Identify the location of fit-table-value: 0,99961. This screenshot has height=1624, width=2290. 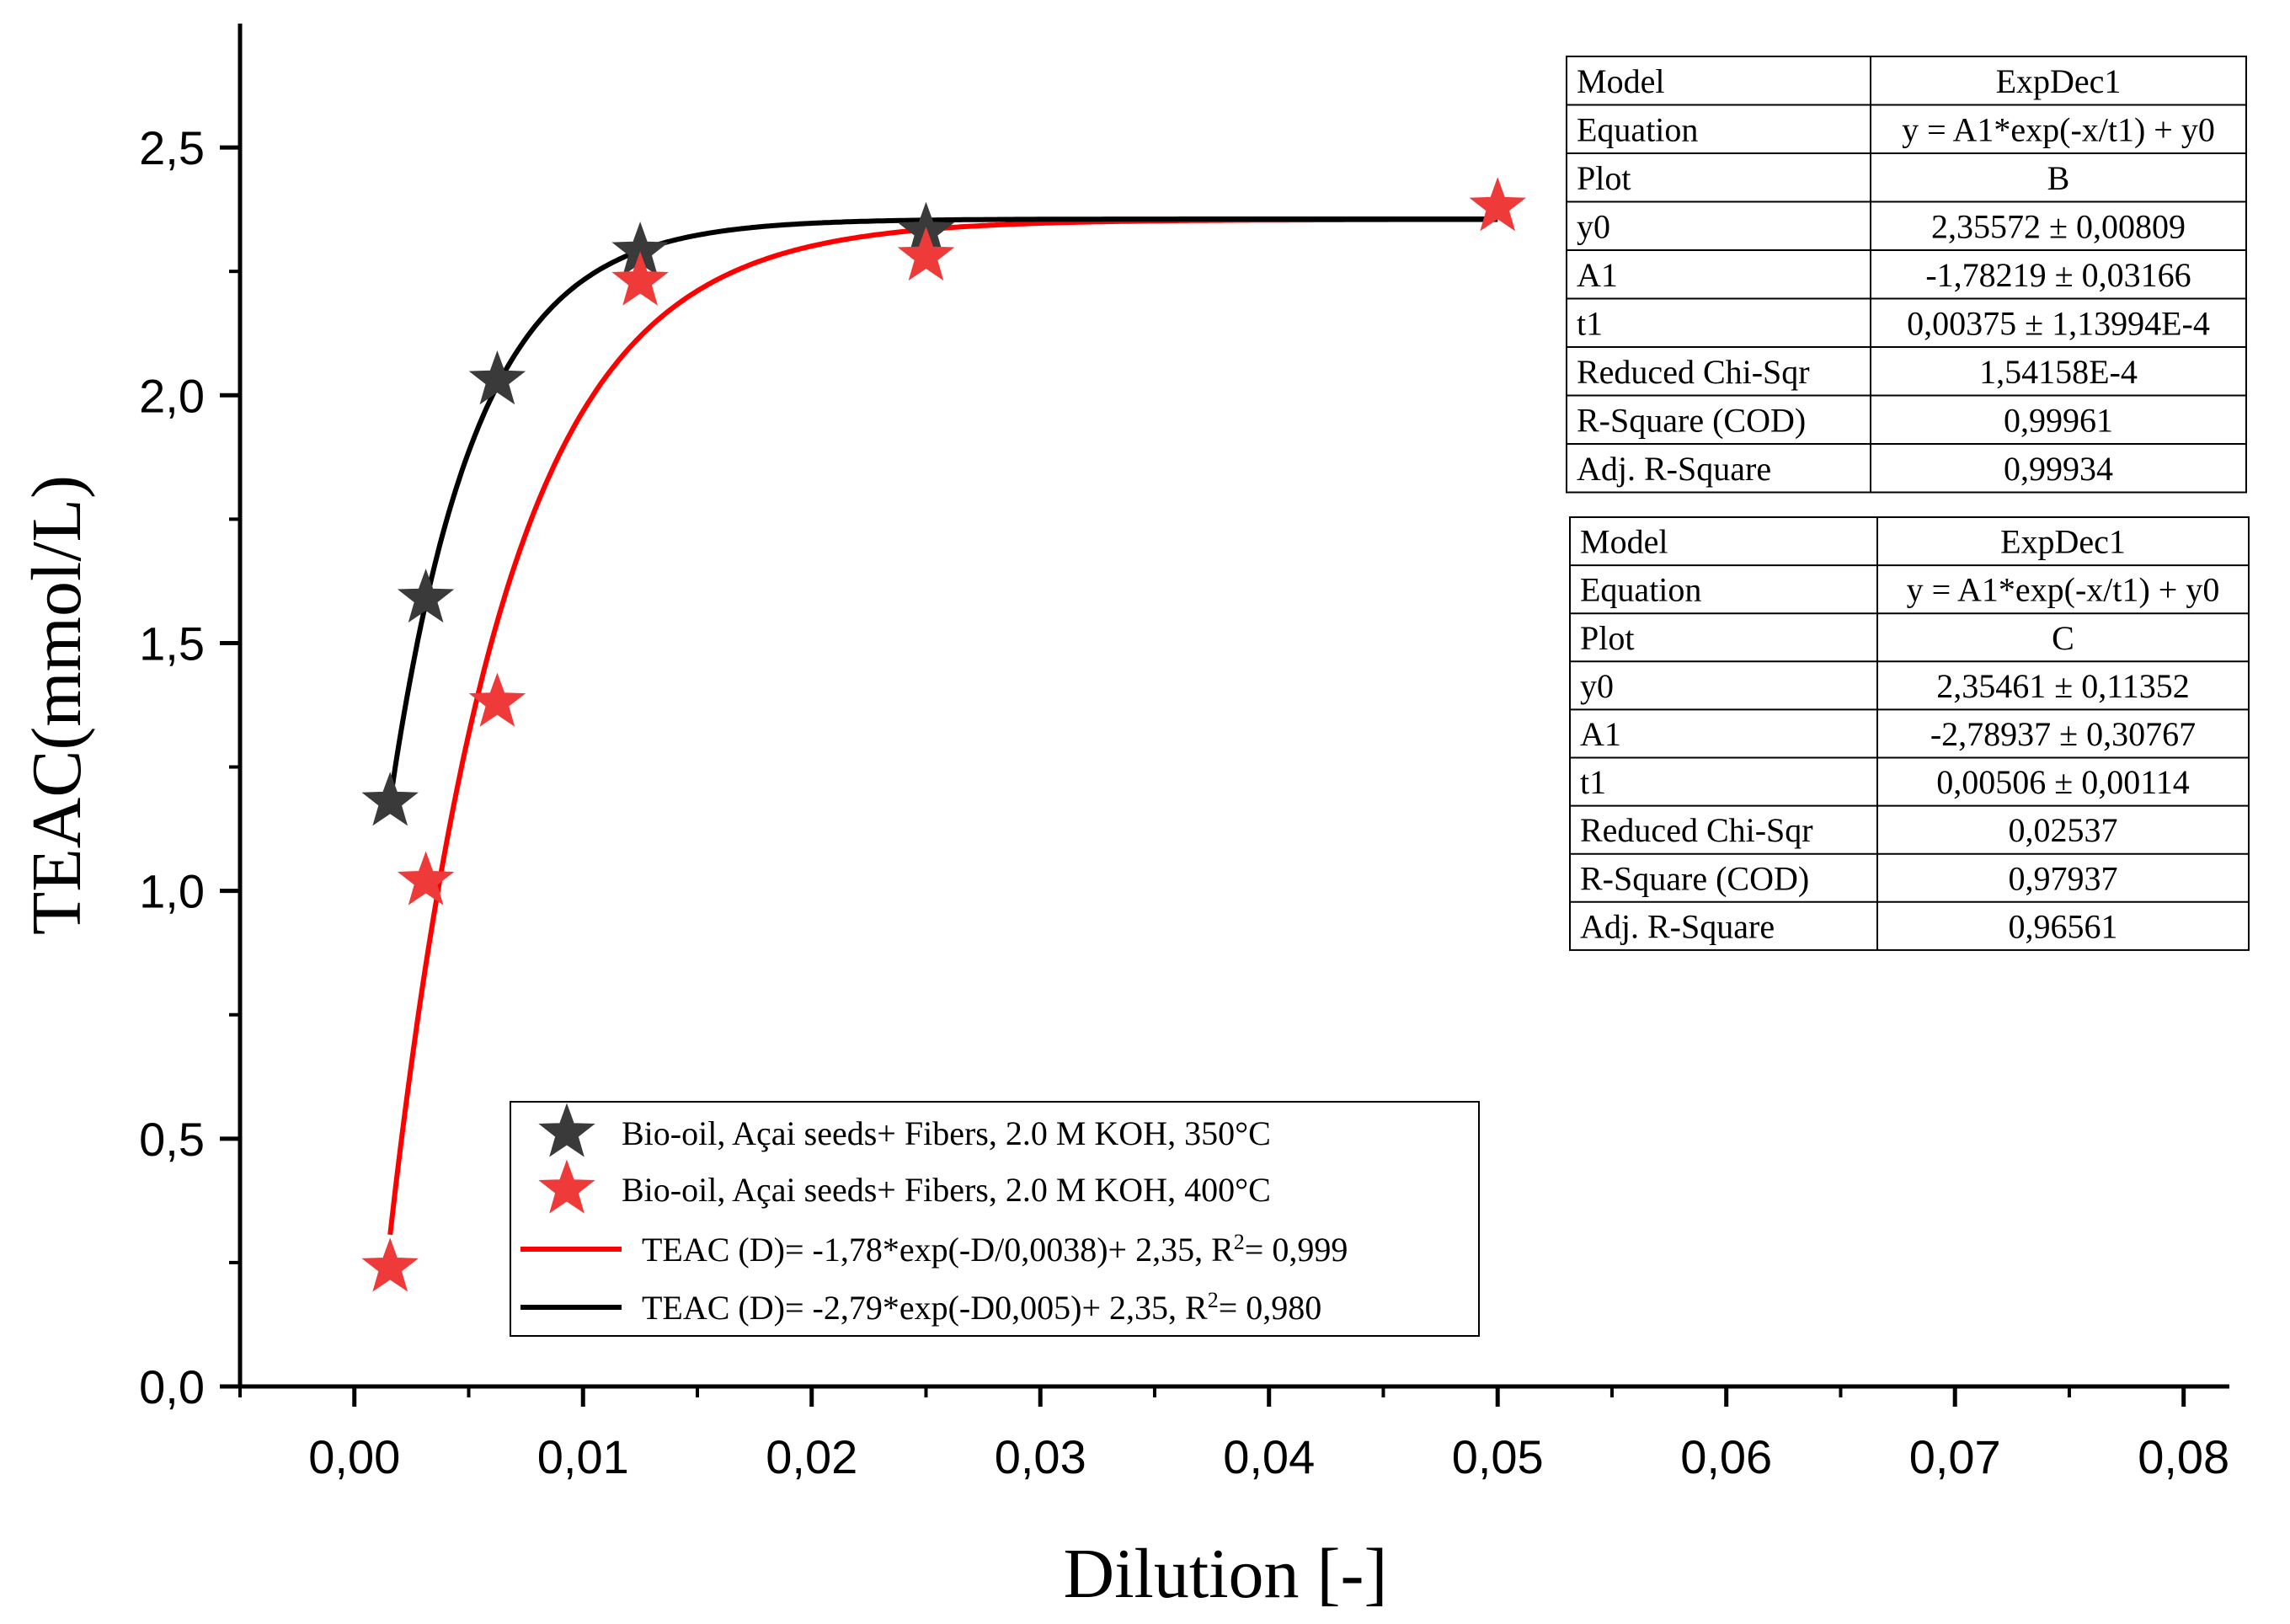
(2058, 420).